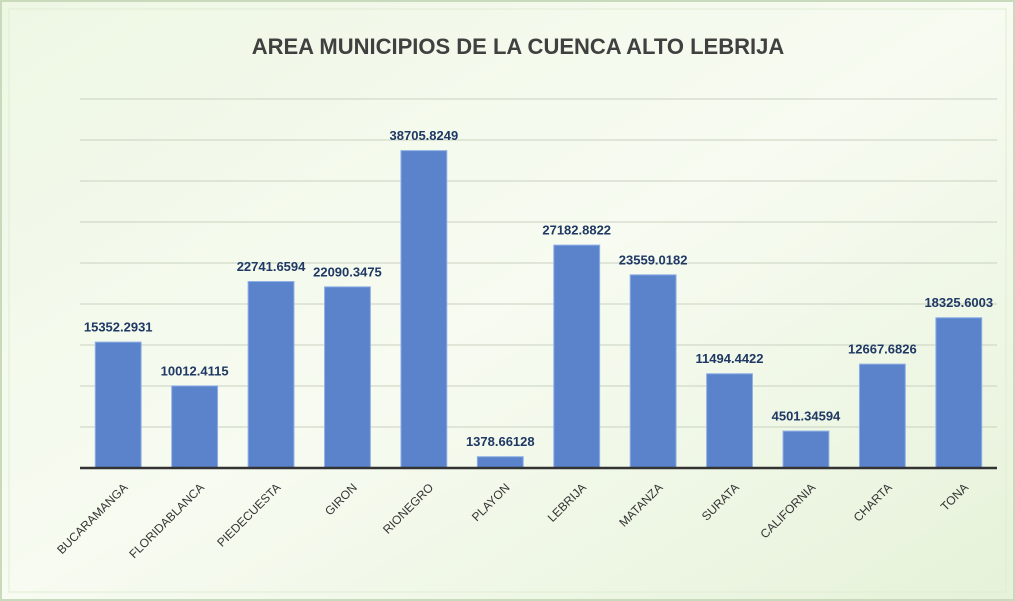 The width and height of the screenshot is (1015, 601). I want to click on data-label: 22741.6594, so click(271, 266).